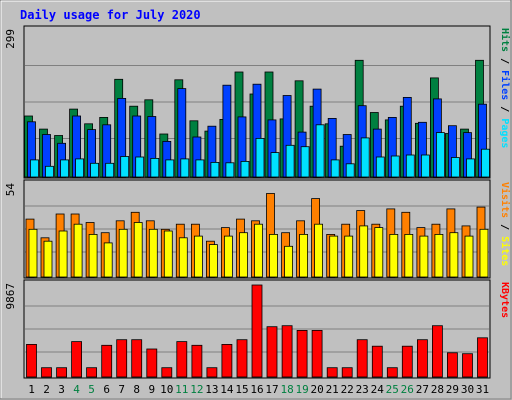  I want to click on panel-legend: KBytes, so click(504, 300).